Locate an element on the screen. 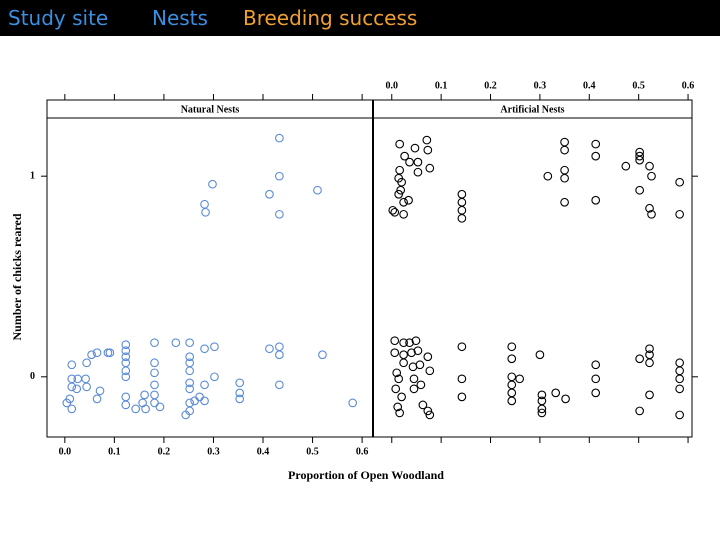  tab: Study site is located at coordinates (58, 18).